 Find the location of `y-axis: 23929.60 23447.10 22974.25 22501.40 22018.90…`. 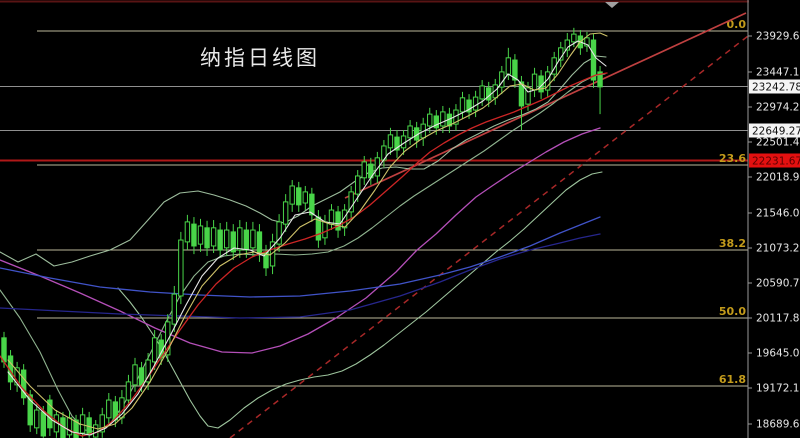

y-axis: 23929.60 23447.10 22974.25 22501.40 22018.90… is located at coordinates (773, 219).